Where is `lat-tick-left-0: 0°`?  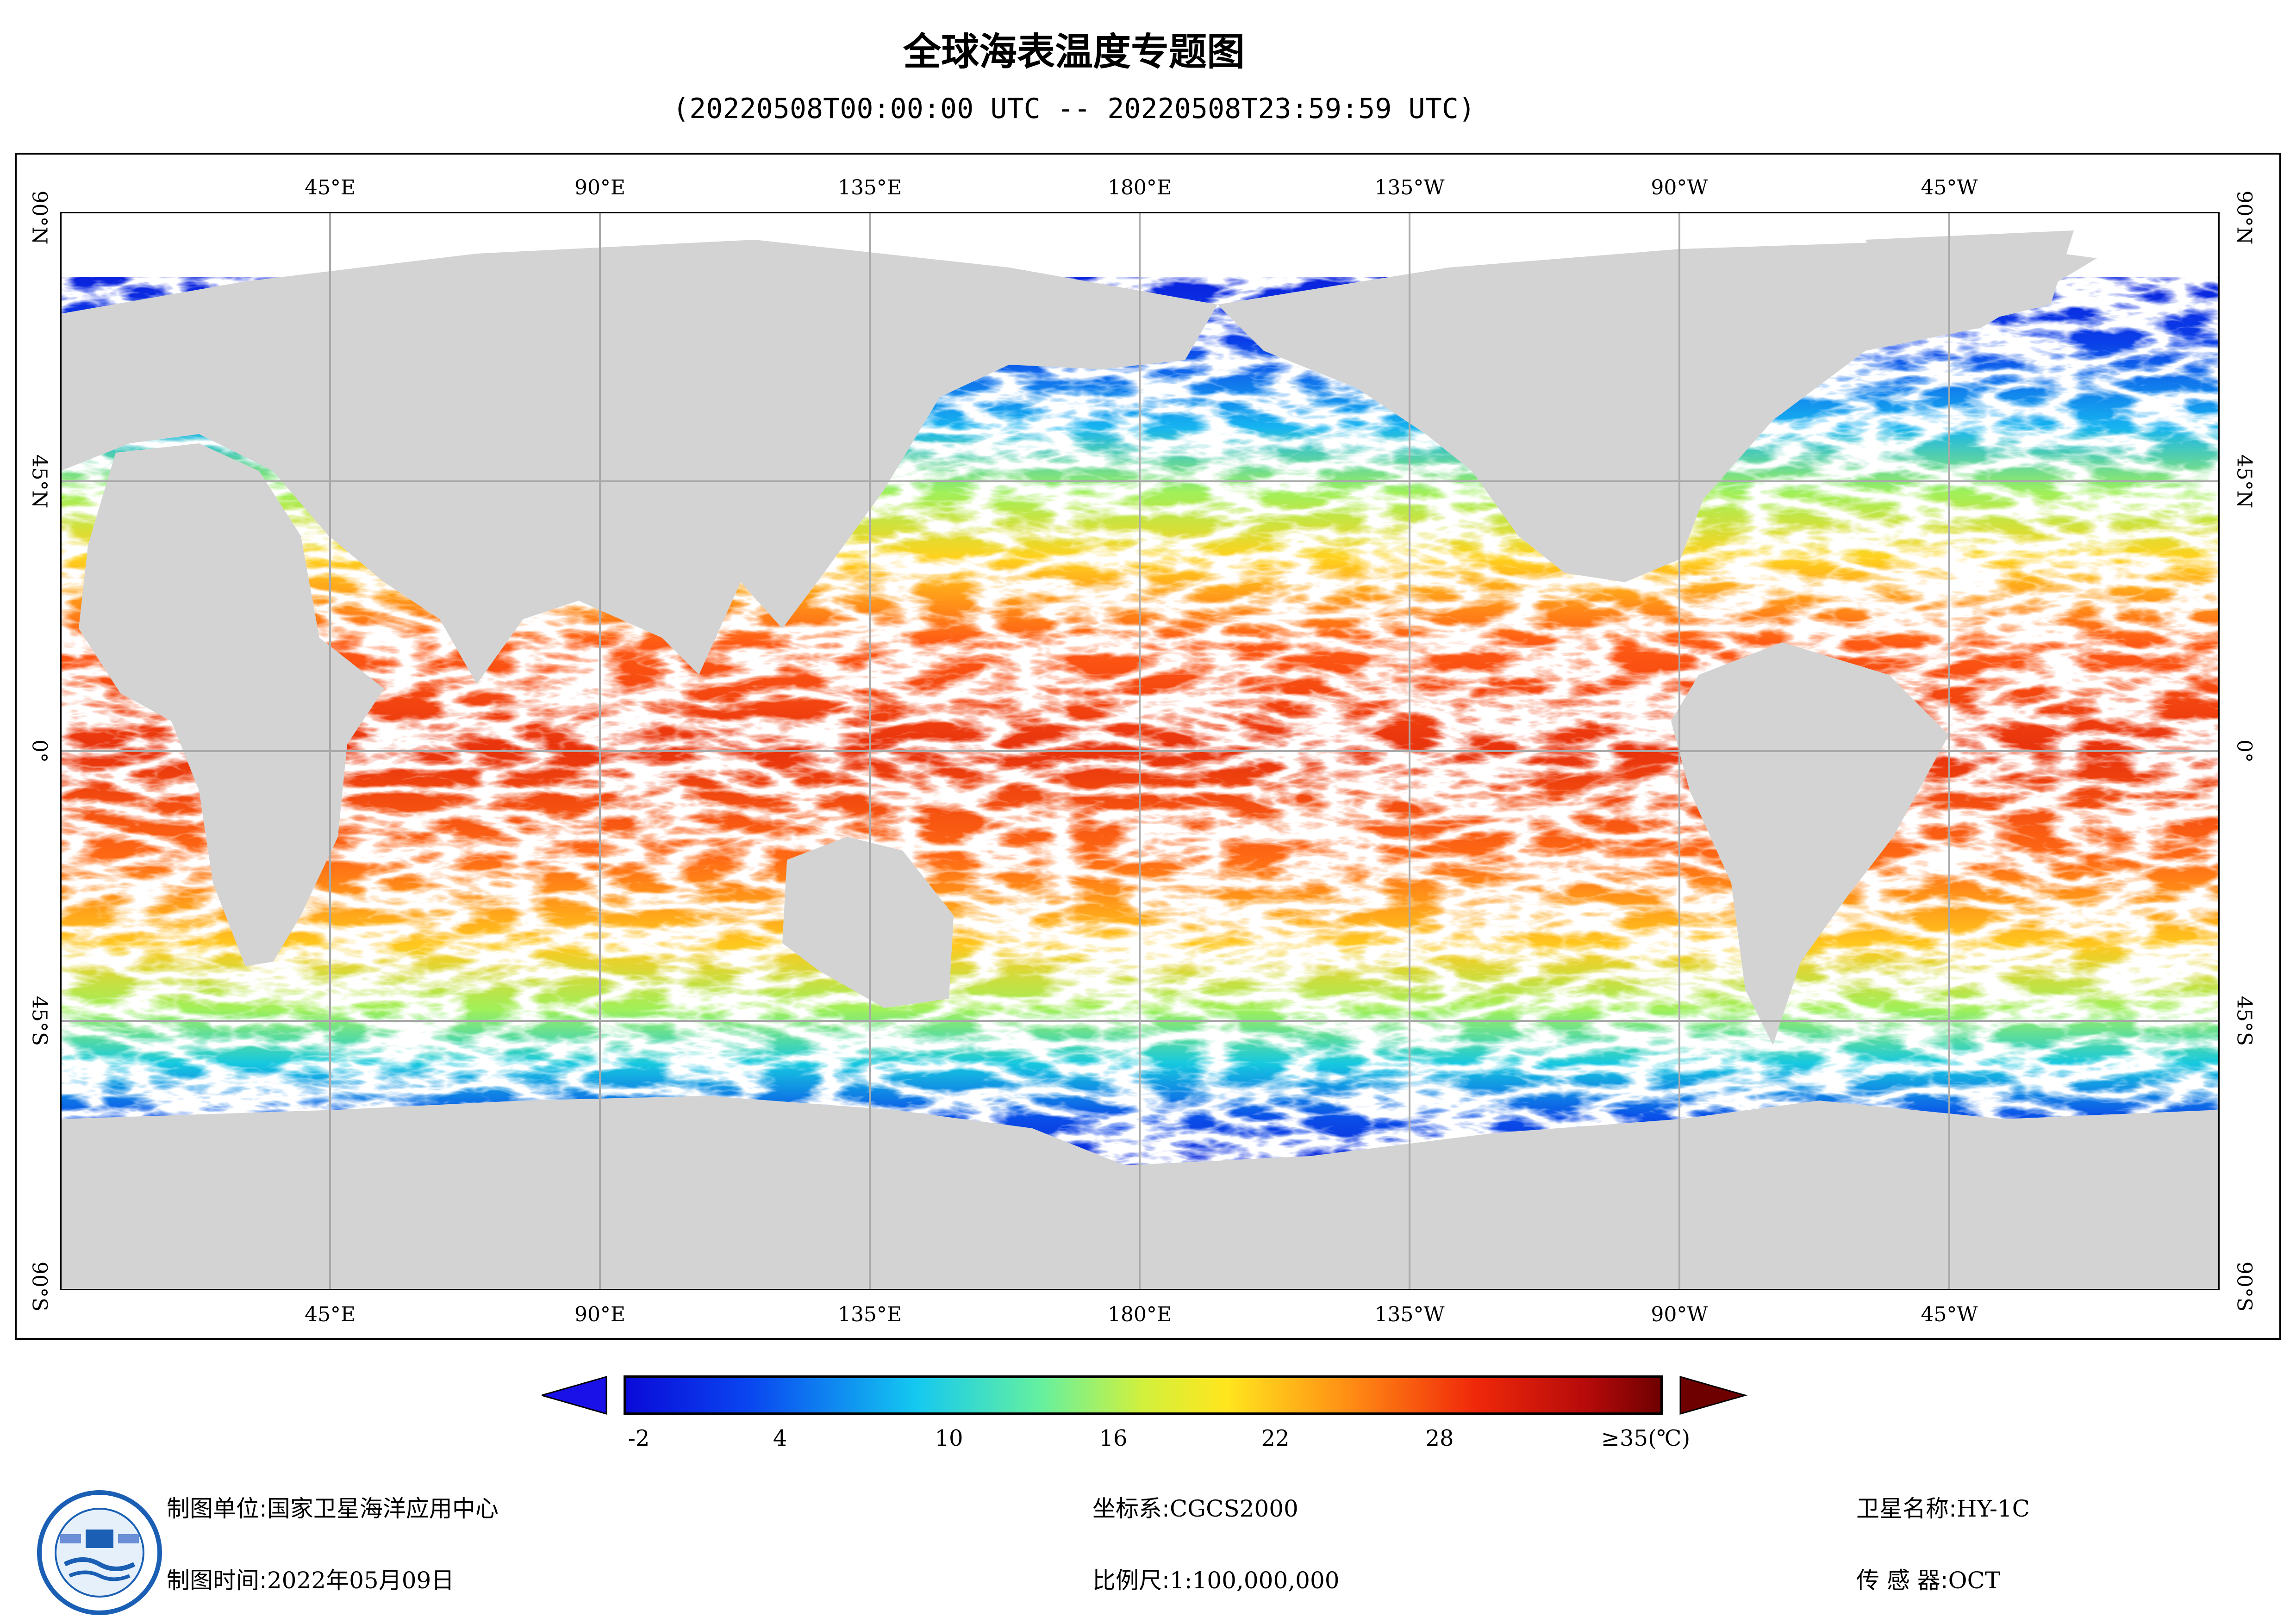 lat-tick-left-0: 0° is located at coordinates (39, 751).